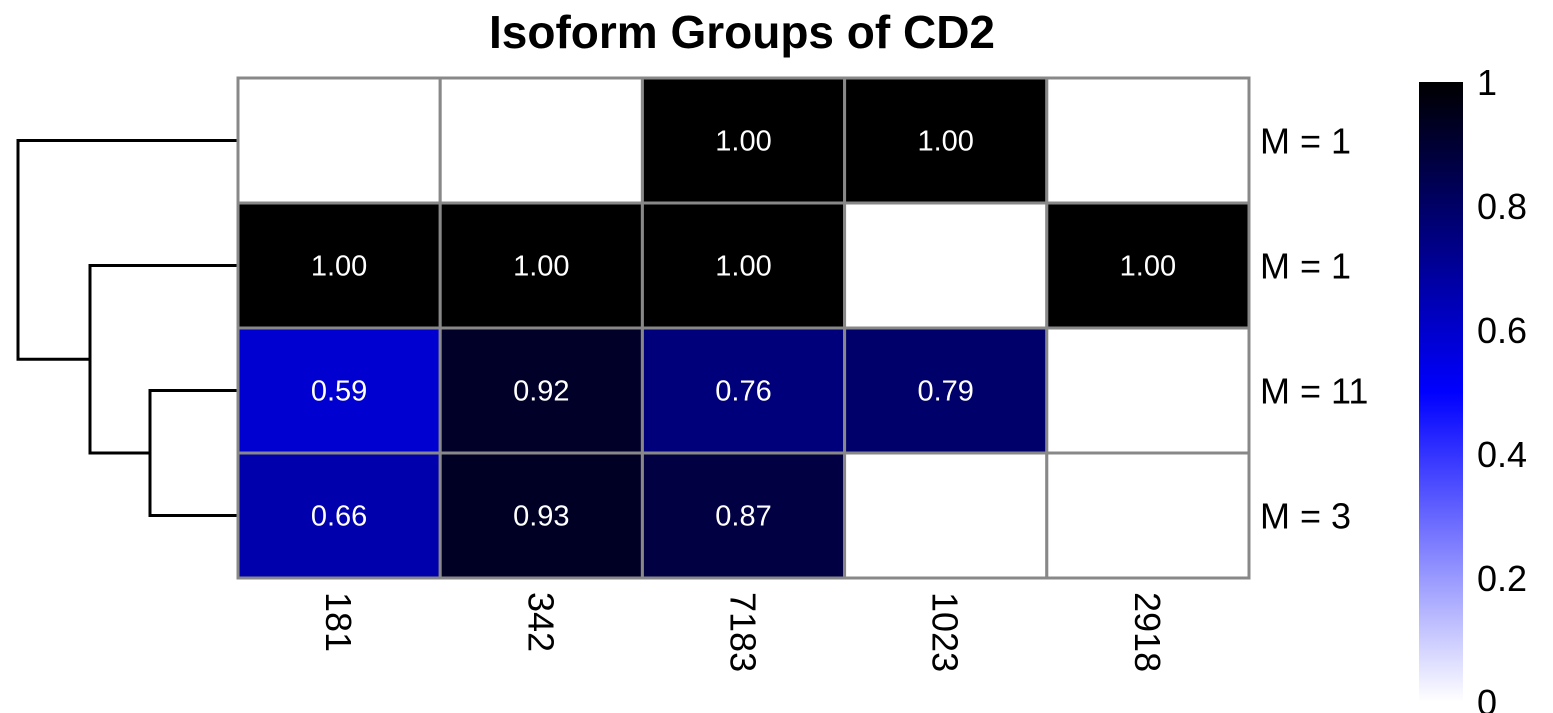  I want to click on cell-value-label: 0.93, so click(541, 517).